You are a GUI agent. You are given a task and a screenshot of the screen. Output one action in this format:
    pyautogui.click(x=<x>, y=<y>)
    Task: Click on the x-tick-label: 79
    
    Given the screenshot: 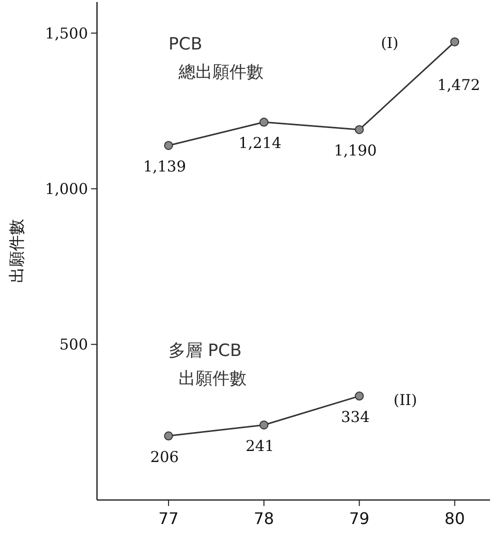 What is the action you would take?
    pyautogui.click(x=359, y=518)
    